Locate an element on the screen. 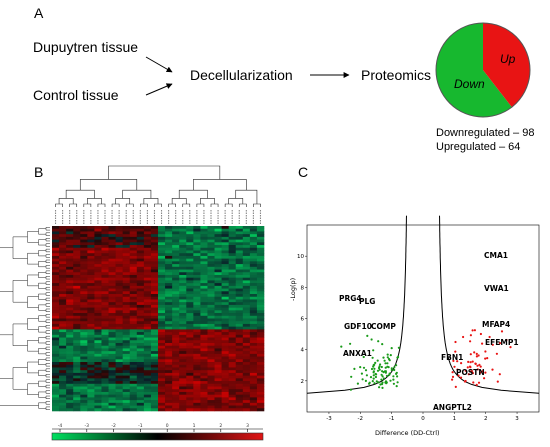  volcano-point-down is located at coordinates (381, 379).